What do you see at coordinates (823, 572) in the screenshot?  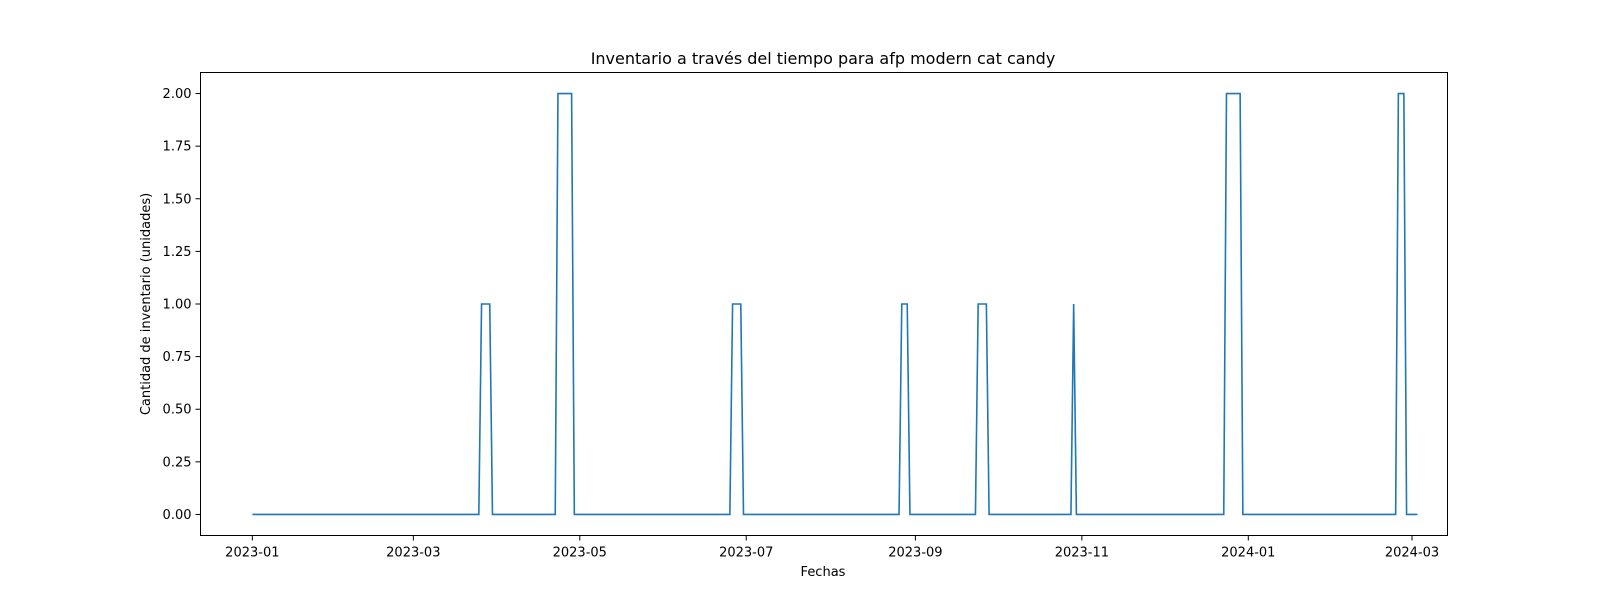 I see `x-axis-label: Fechas` at bounding box center [823, 572].